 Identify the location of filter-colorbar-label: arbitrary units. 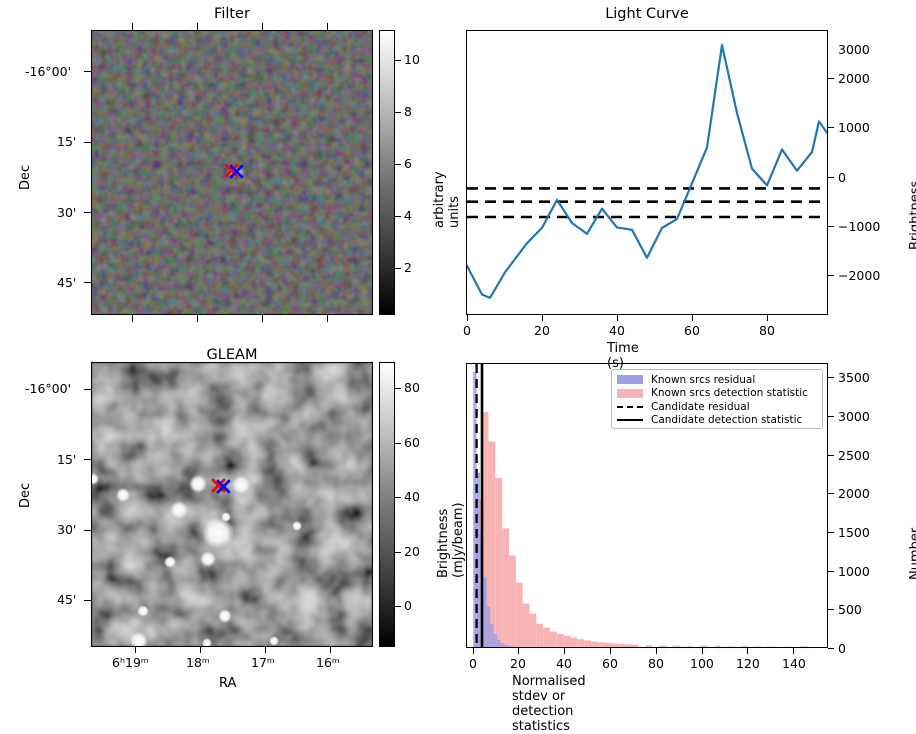
(447, 199).